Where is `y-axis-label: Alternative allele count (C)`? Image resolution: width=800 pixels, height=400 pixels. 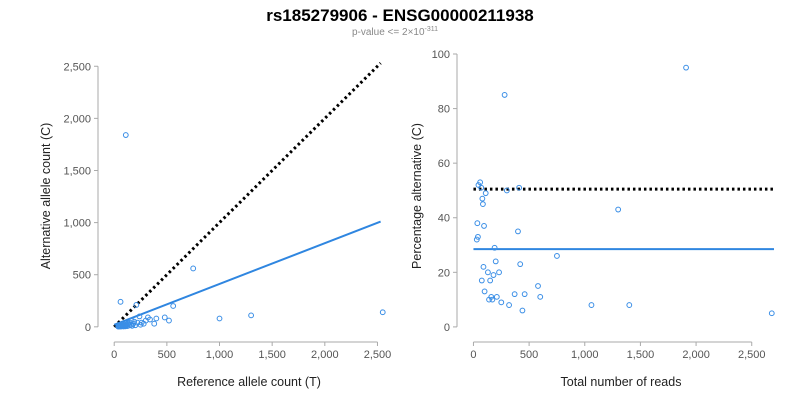
y-axis-label: Alternative allele count (C) is located at coordinates (46, 196).